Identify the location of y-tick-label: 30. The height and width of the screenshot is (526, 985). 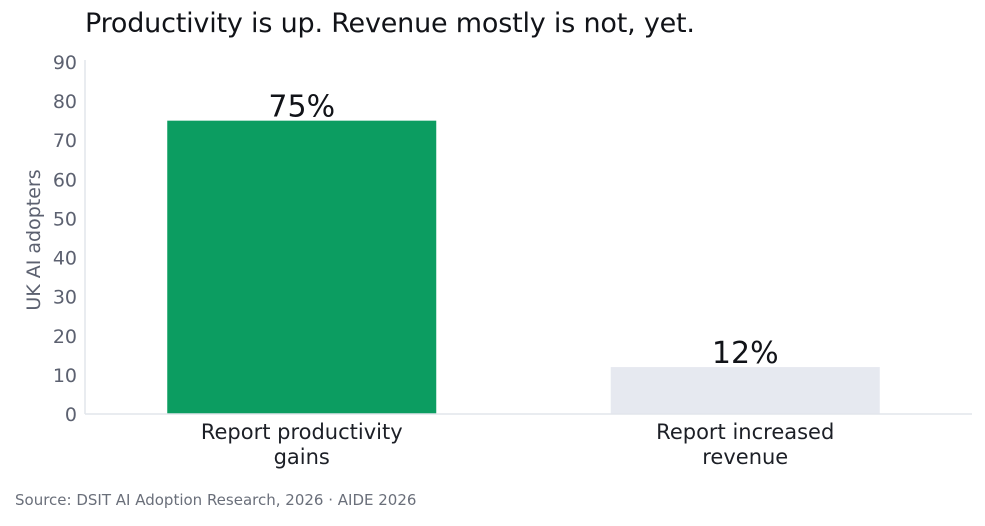
(65, 298).